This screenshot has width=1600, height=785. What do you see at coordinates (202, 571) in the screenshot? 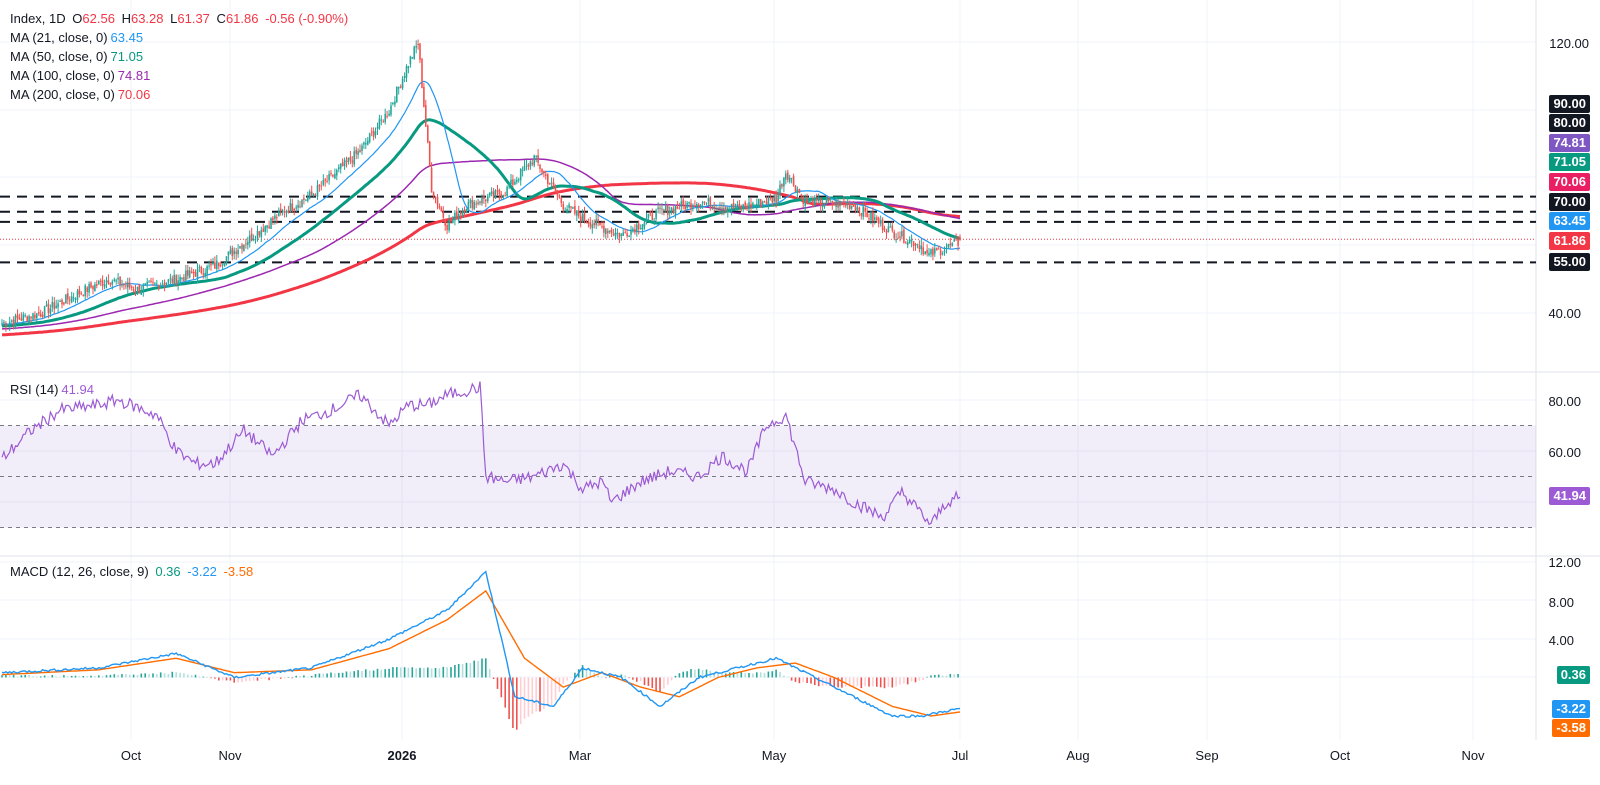
I see `macd-line-value: -3.22` at bounding box center [202, 571].